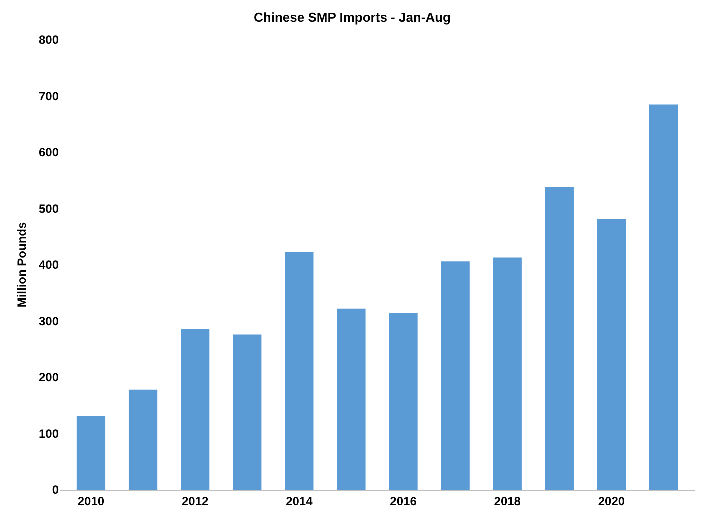 This screenshot has width=705, height=520. I want to click on y-tick-label: 500, so click(49, 209).